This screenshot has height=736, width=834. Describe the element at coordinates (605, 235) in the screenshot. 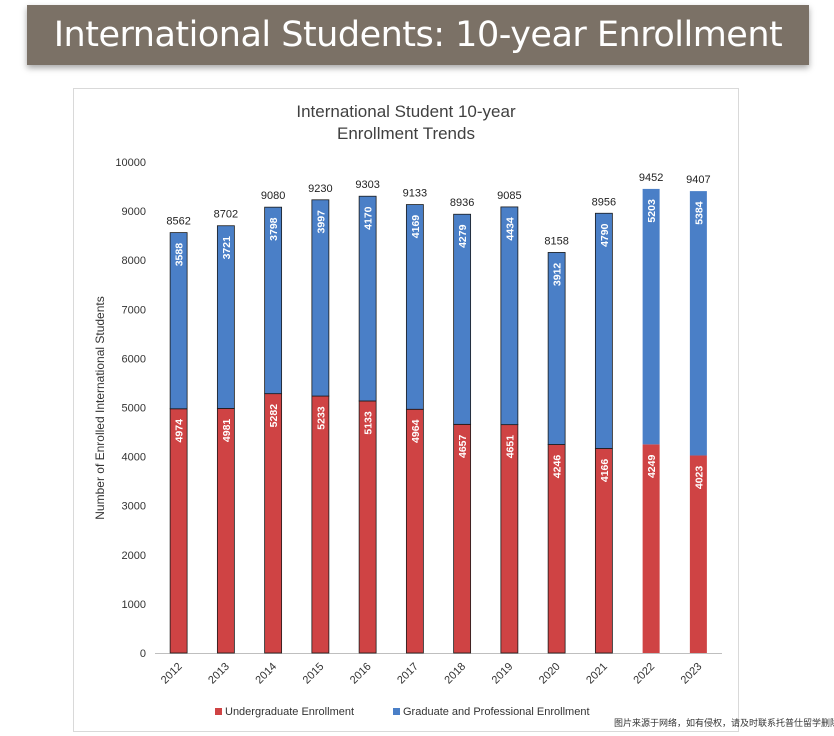

I see `data-label-graduate: 4790` at that location.